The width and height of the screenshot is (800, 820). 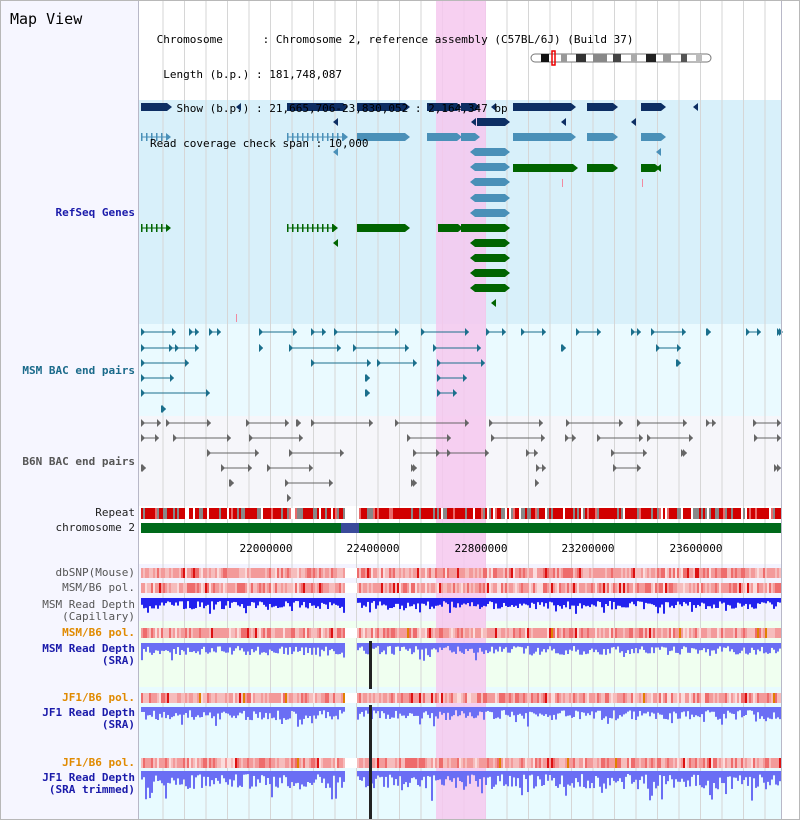 I want to click on gene-exon, so click(x=303, y=228).